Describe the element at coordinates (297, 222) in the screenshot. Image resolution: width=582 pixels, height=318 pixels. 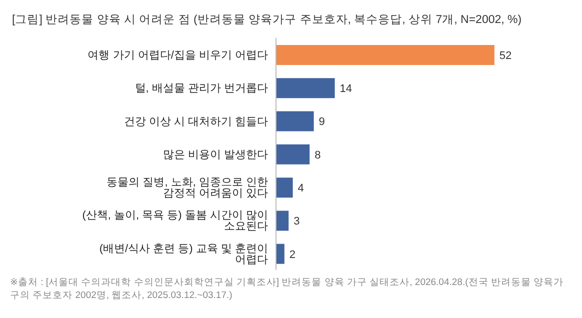
I see `data-label: 3` at that location.